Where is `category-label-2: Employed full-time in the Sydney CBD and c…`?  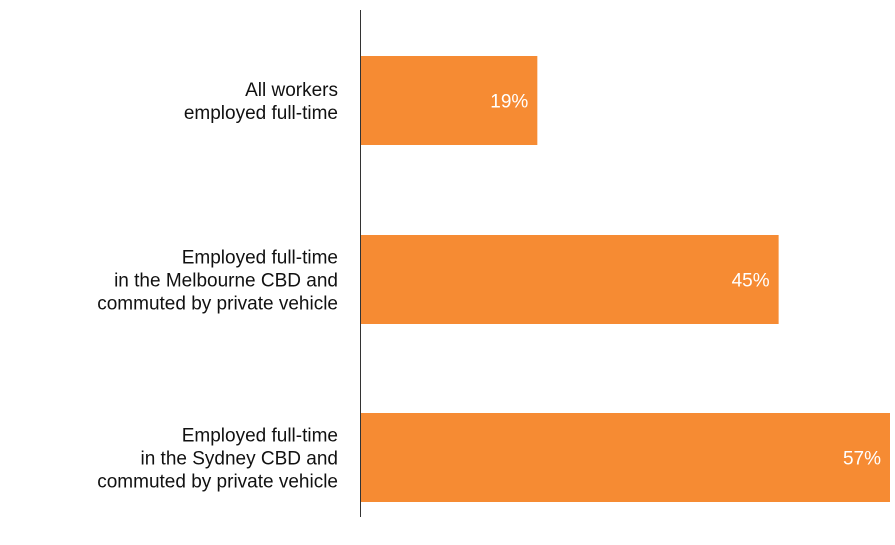 category-label-2: Employed full-time in the Sydney CBD and c… is located at coordinates (217, 459).